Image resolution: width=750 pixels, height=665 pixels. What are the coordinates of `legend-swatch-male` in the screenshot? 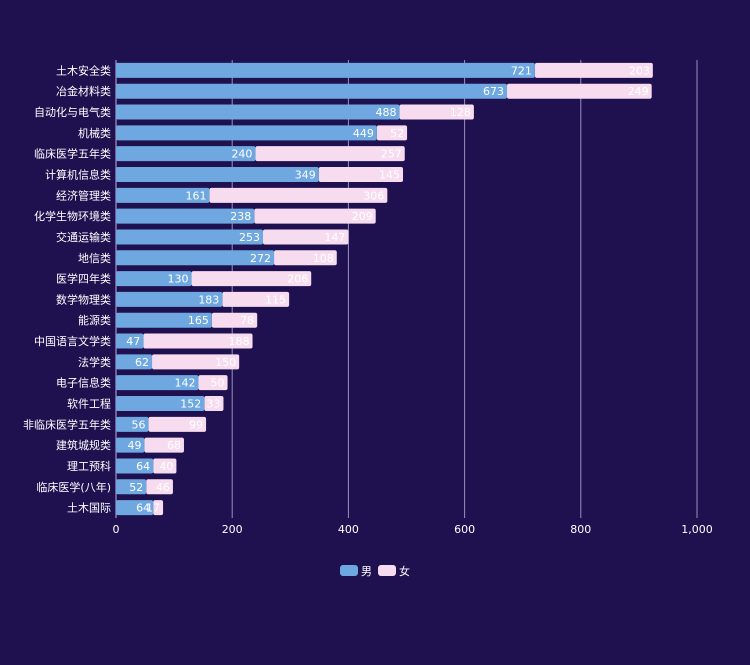 It's located at (349, 570).